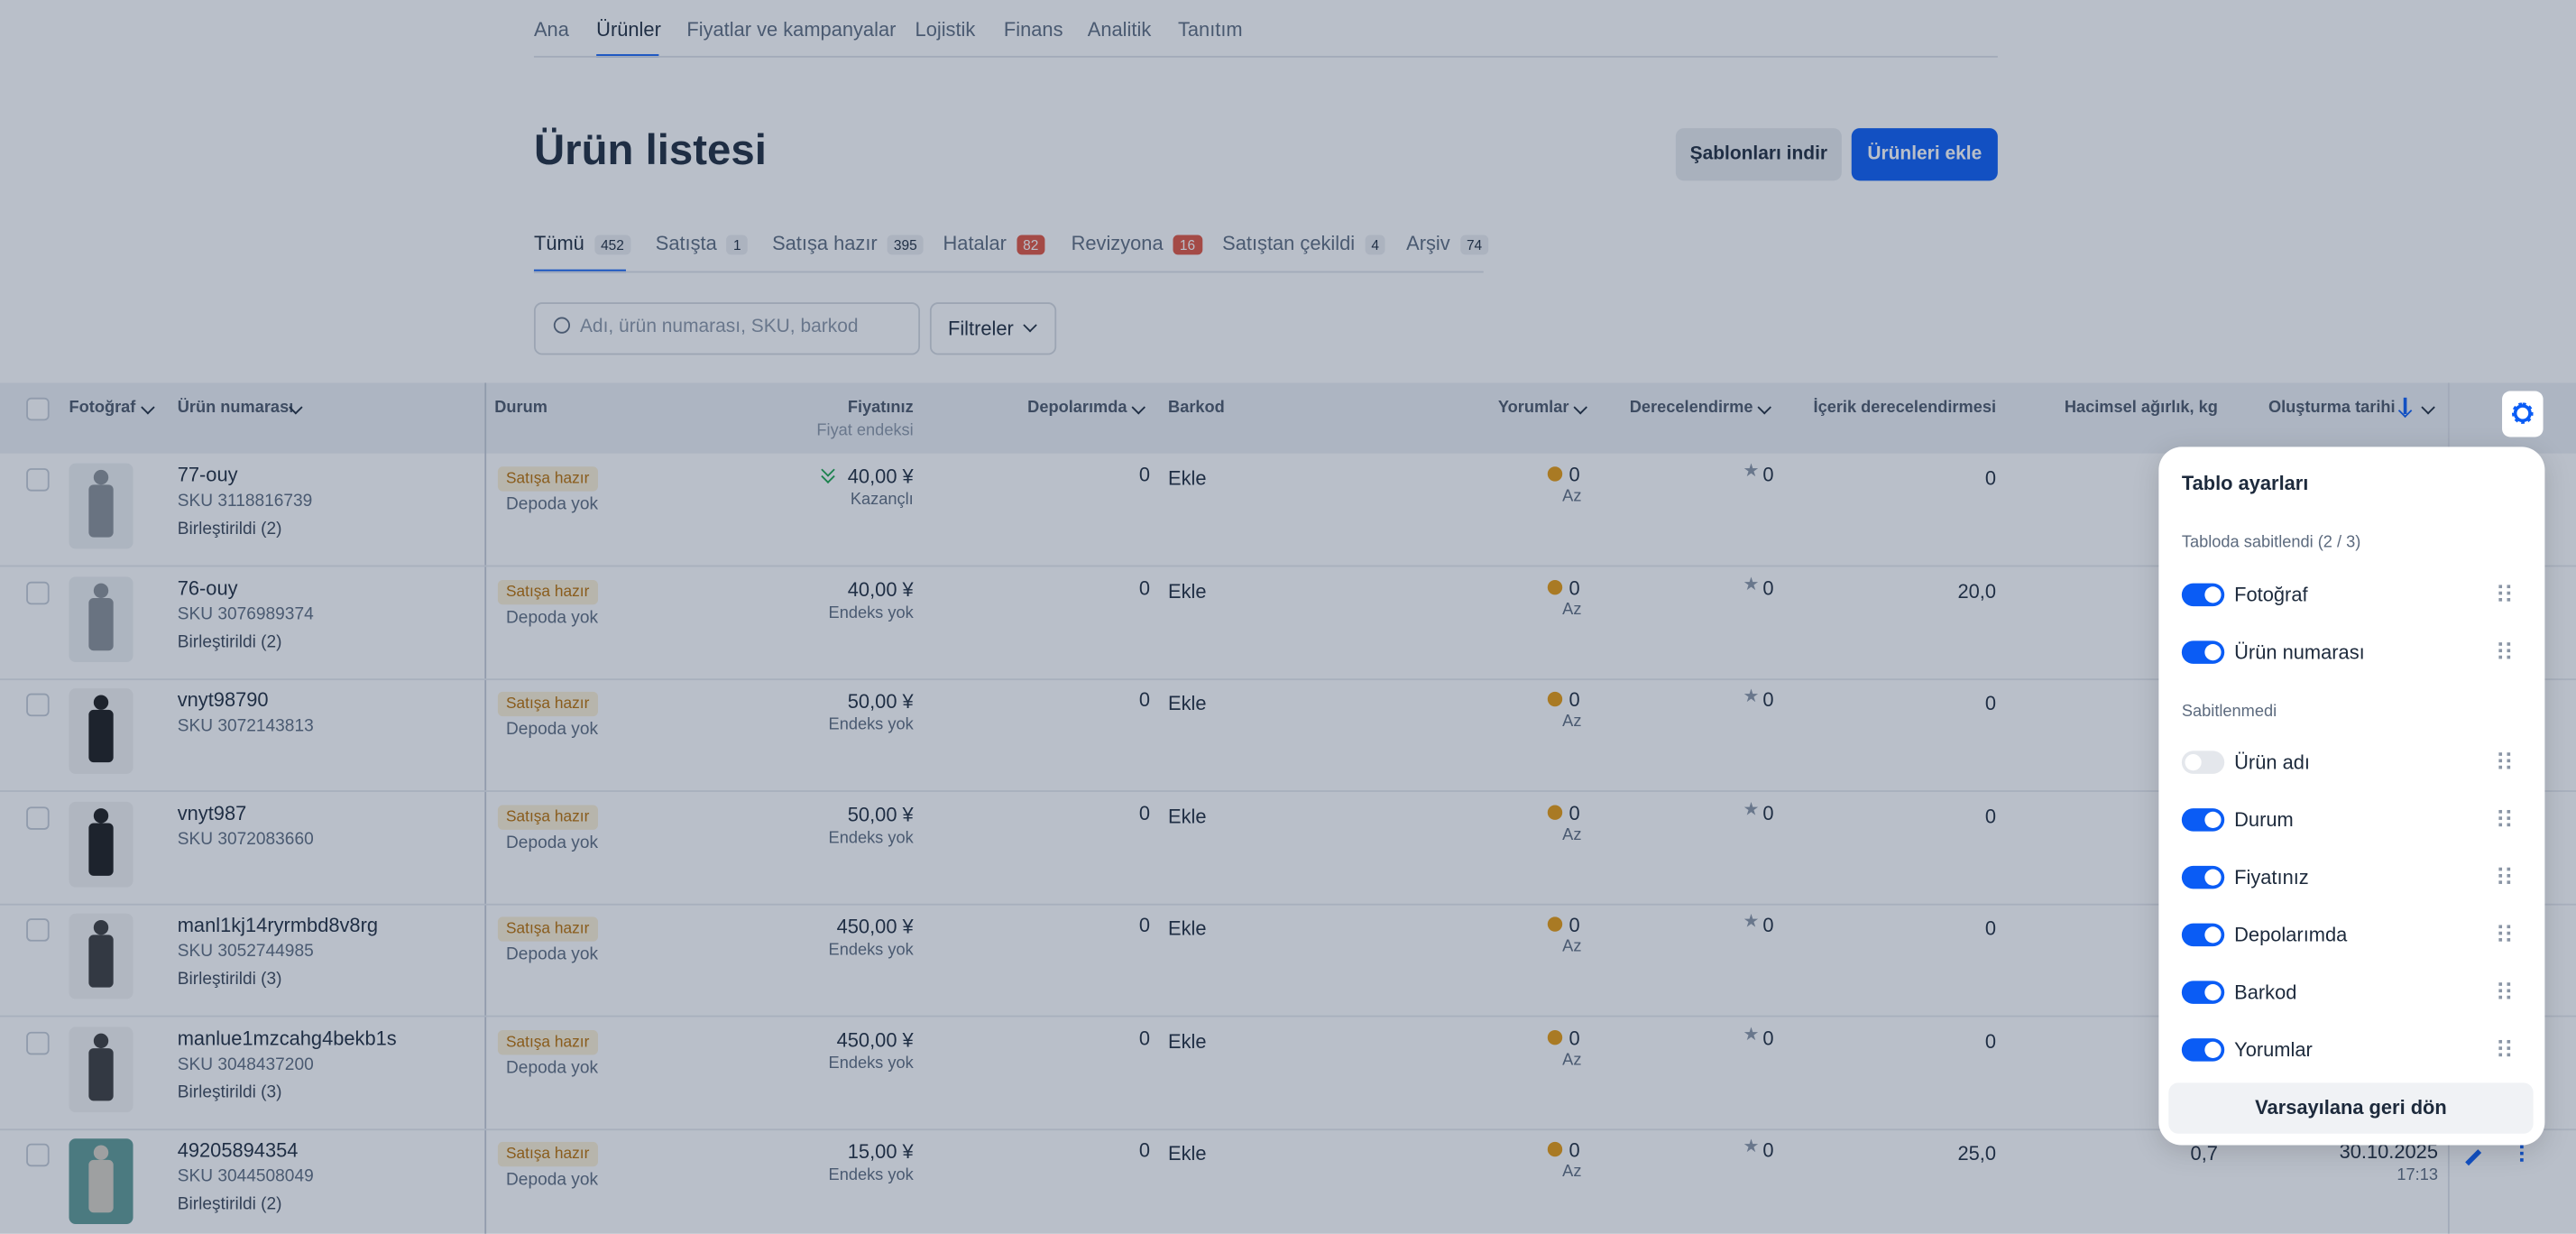  What do you see at coordinates (2291, 935) in the screenshot?
I see `setting-label: Depolarımda` at bounding box center [2291, 935].